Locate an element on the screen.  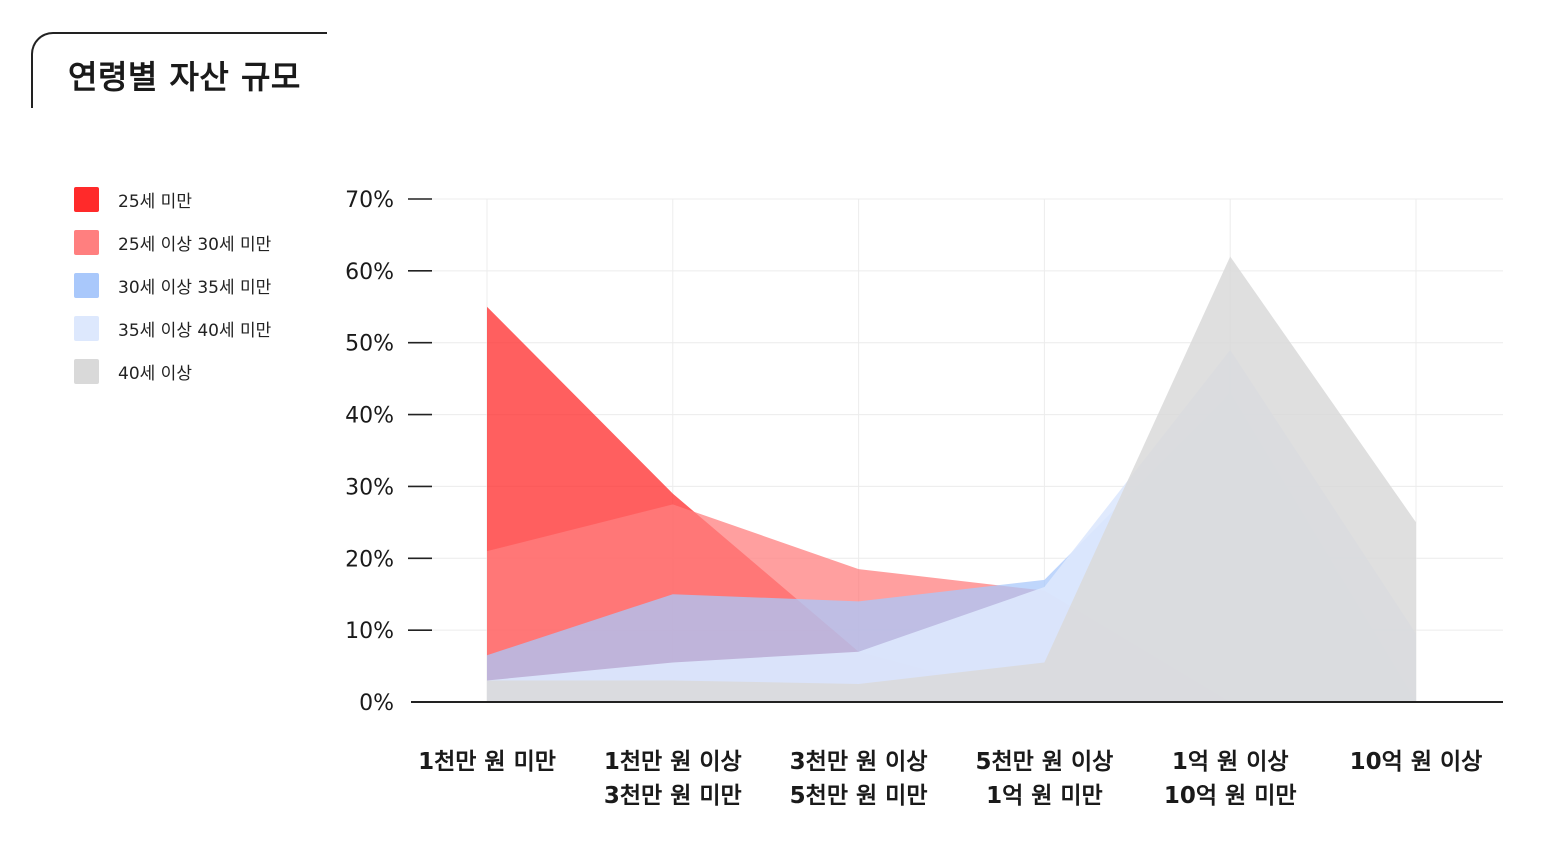
legend-label: 30세 이상 35세 미만 is located at coordinates (195, 288).